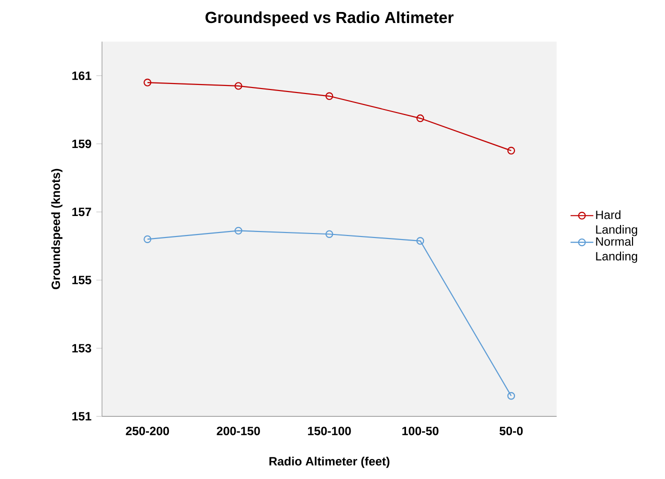 This screenshot has width=665, height=479. What do you see at coordinates (82, 144) in the screenshot?
I see `y-tick-label: 159` at bounding box center [82, 144].